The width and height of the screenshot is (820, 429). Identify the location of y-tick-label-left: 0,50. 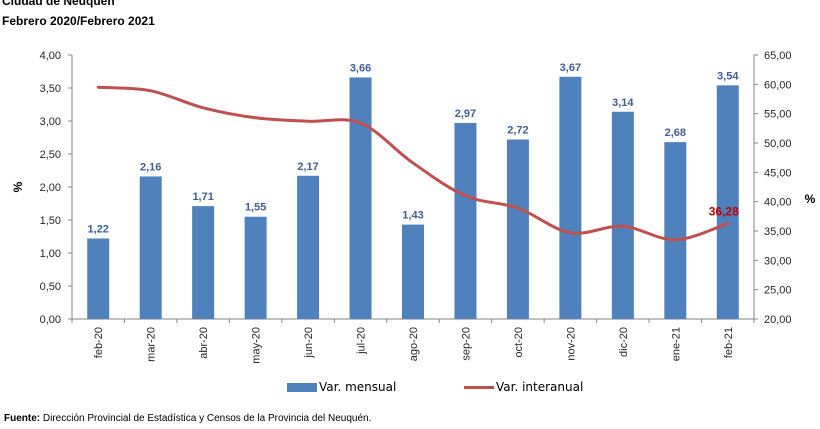
(50, 287).